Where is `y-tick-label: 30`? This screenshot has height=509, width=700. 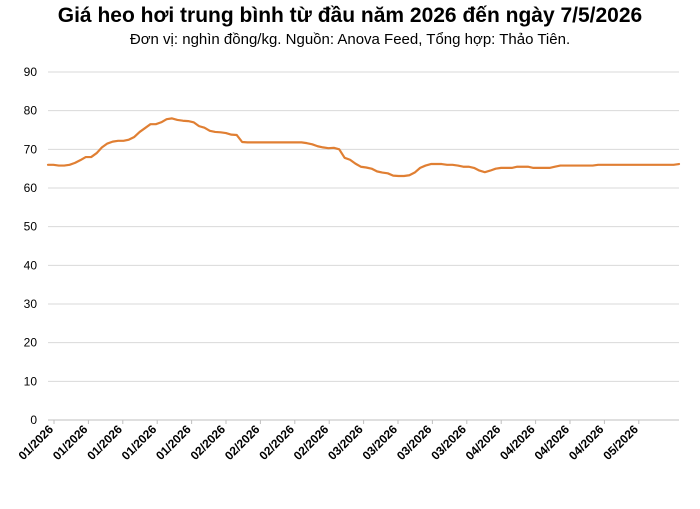 y-tick-label: 30 is located at coordinates (31, 304).